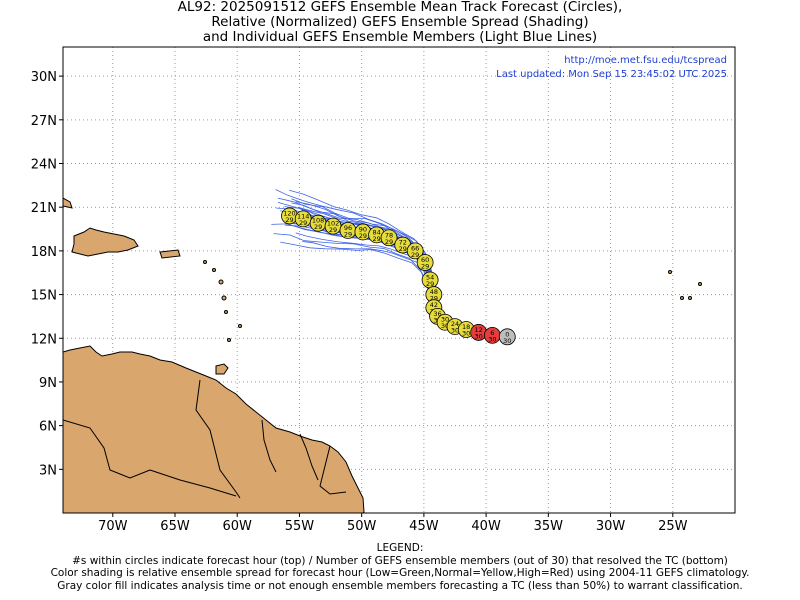  I want to click on info-url: http://moe.met.fsu.edu/tcspread, so click(645, 60).